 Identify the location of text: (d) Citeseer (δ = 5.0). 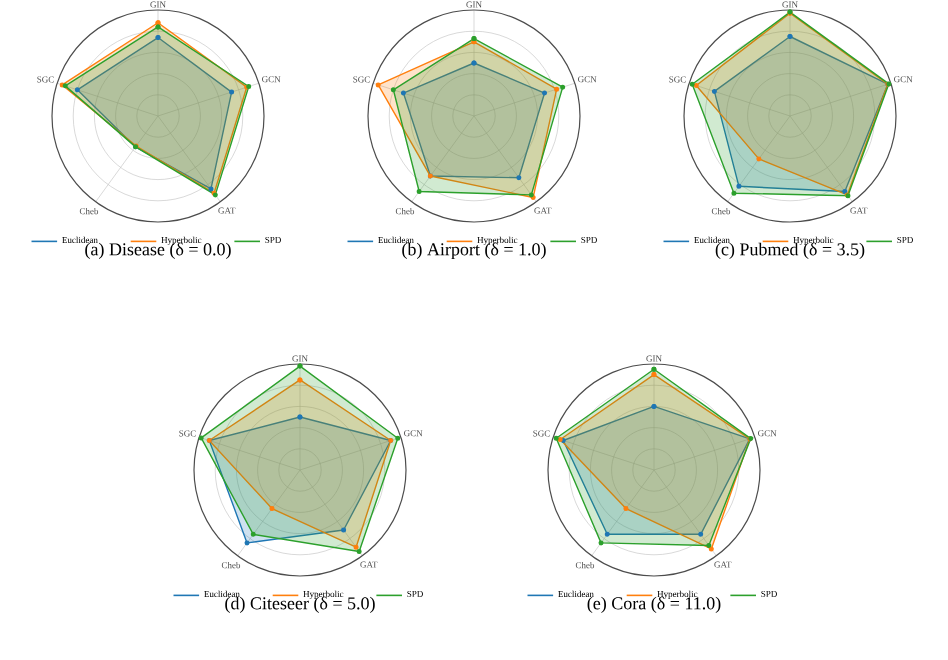
(300, 605).